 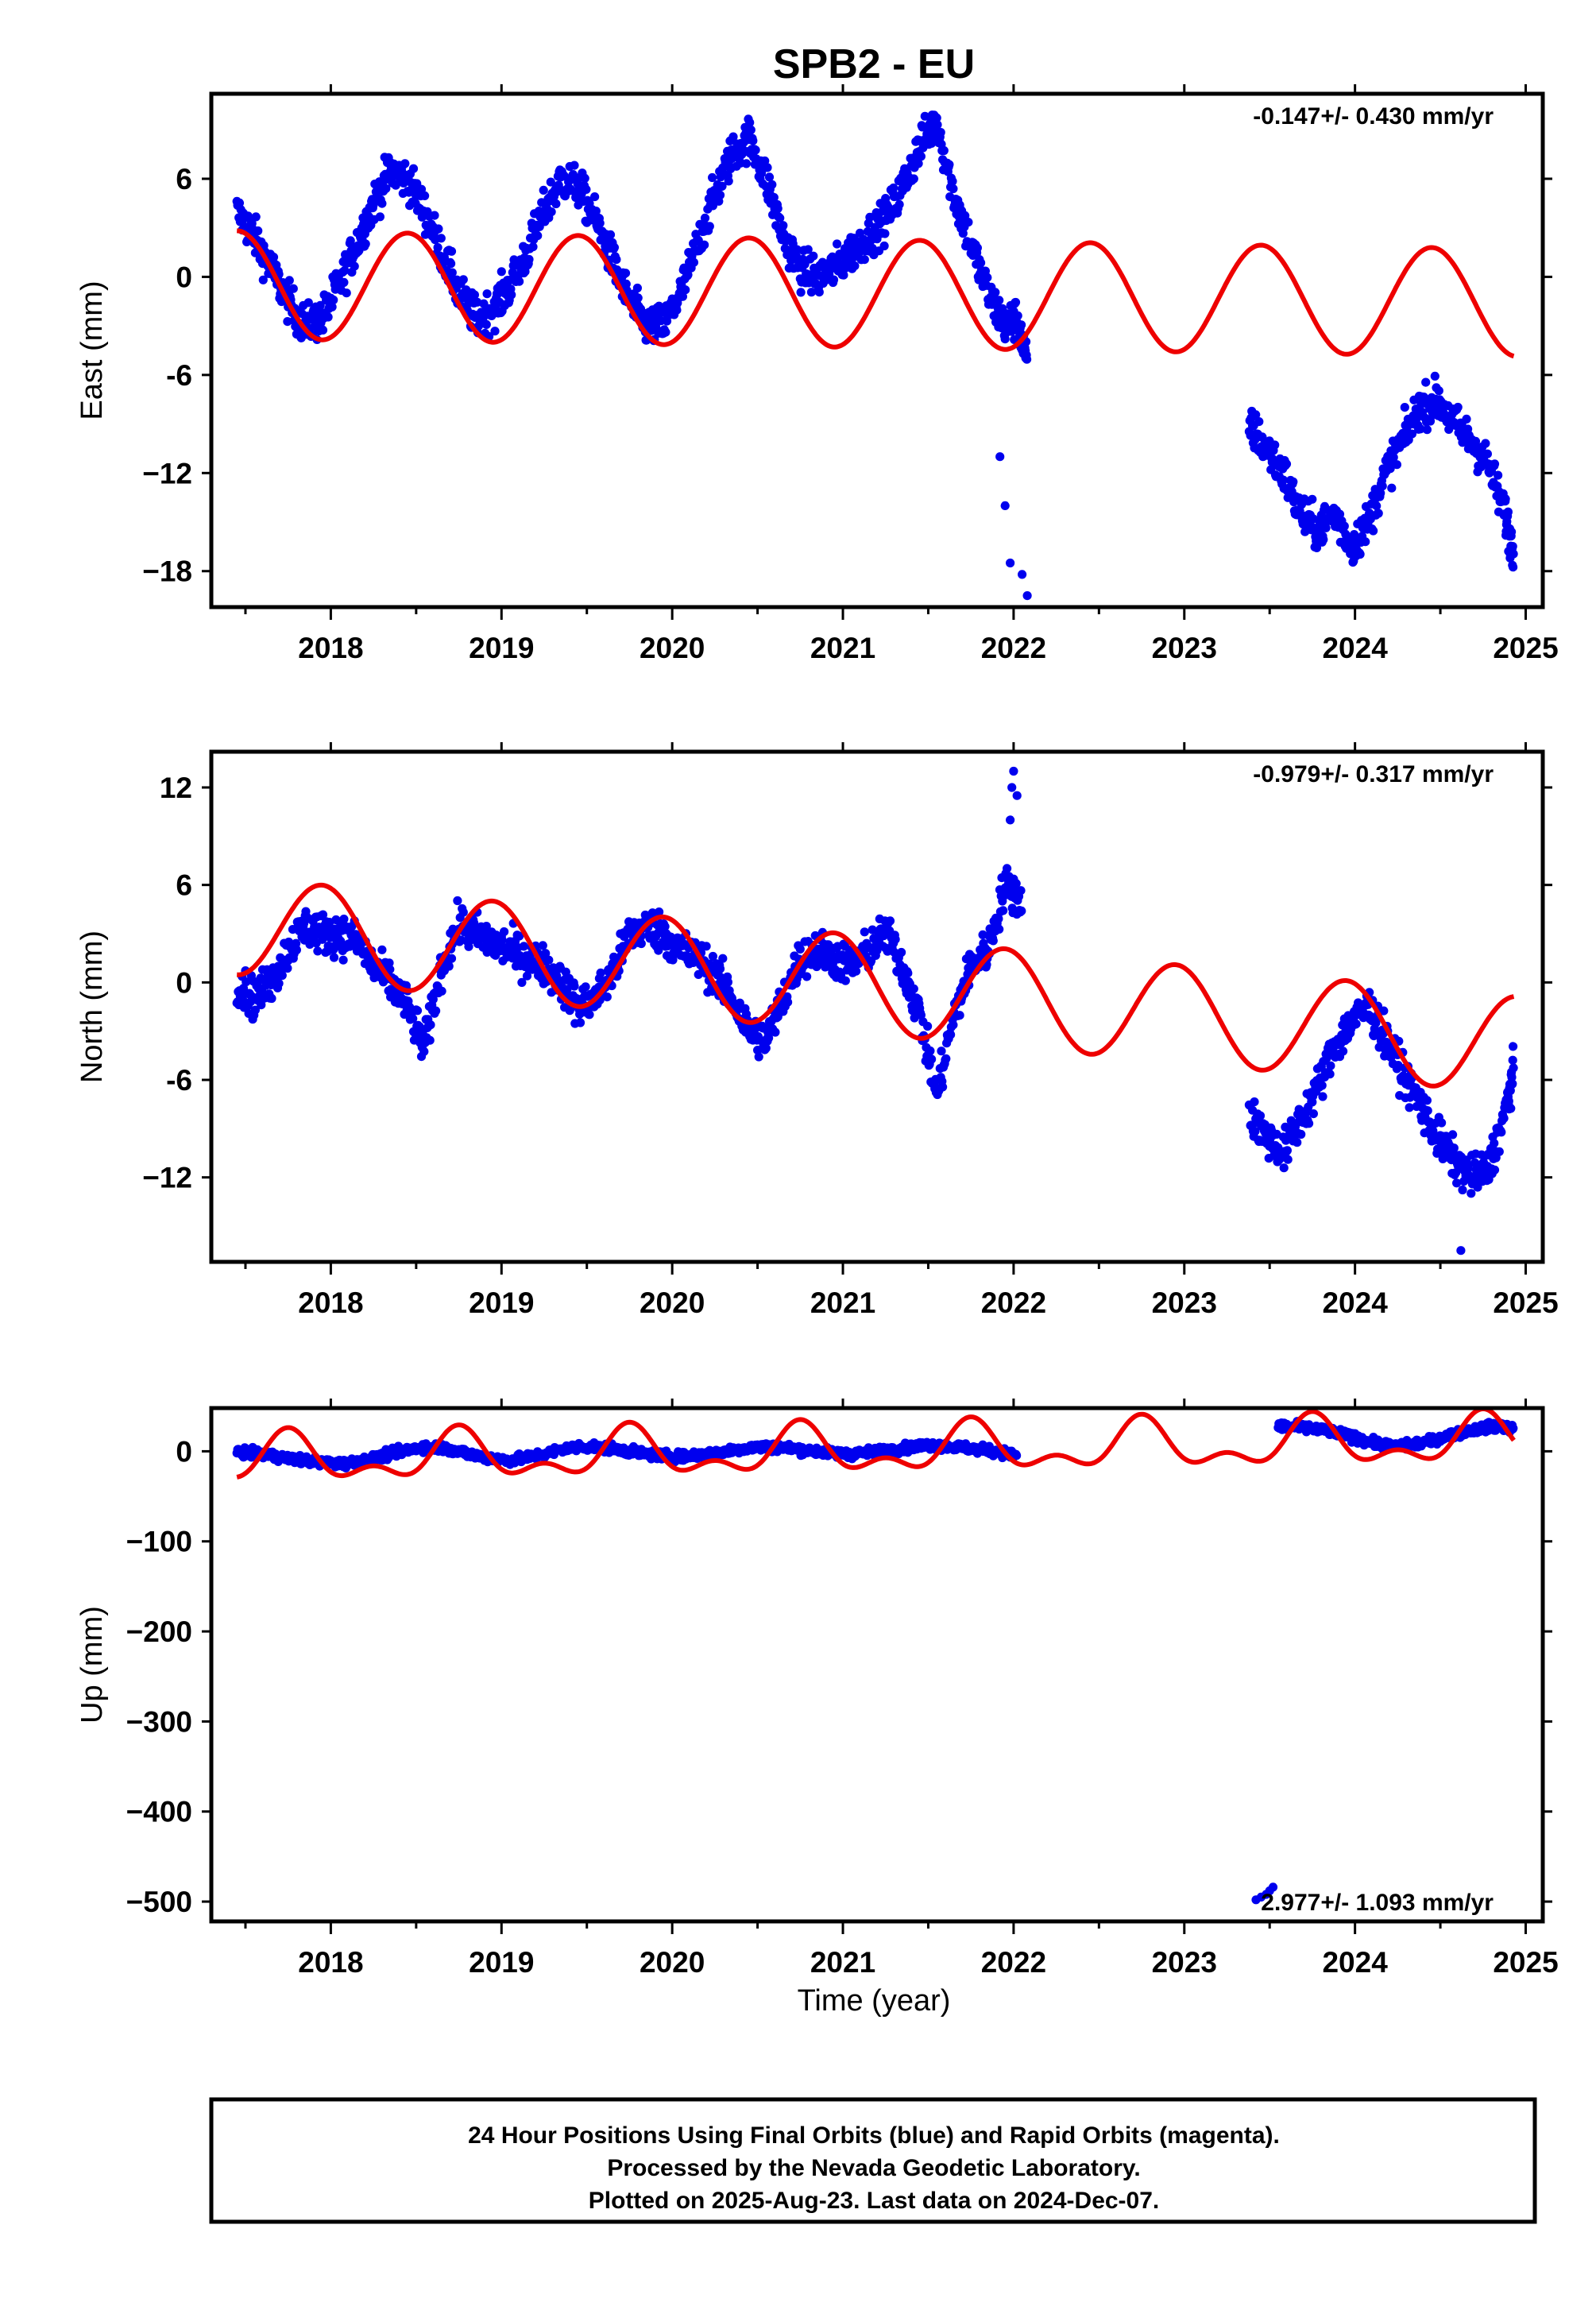 I want to click on y-tick-label: −200, so click(x=159, y=1631).